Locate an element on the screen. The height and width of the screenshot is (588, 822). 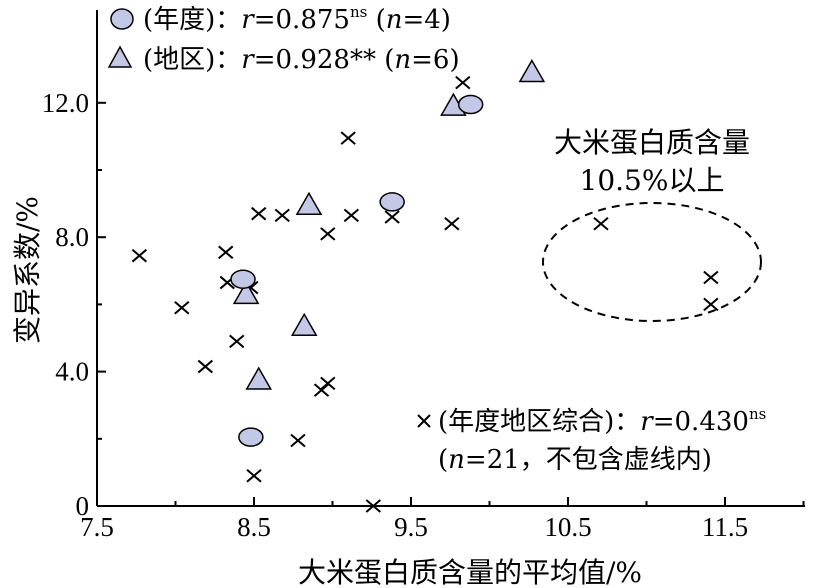
legend-combined-r-value: =0.430 is located at coordinates (701, 422).